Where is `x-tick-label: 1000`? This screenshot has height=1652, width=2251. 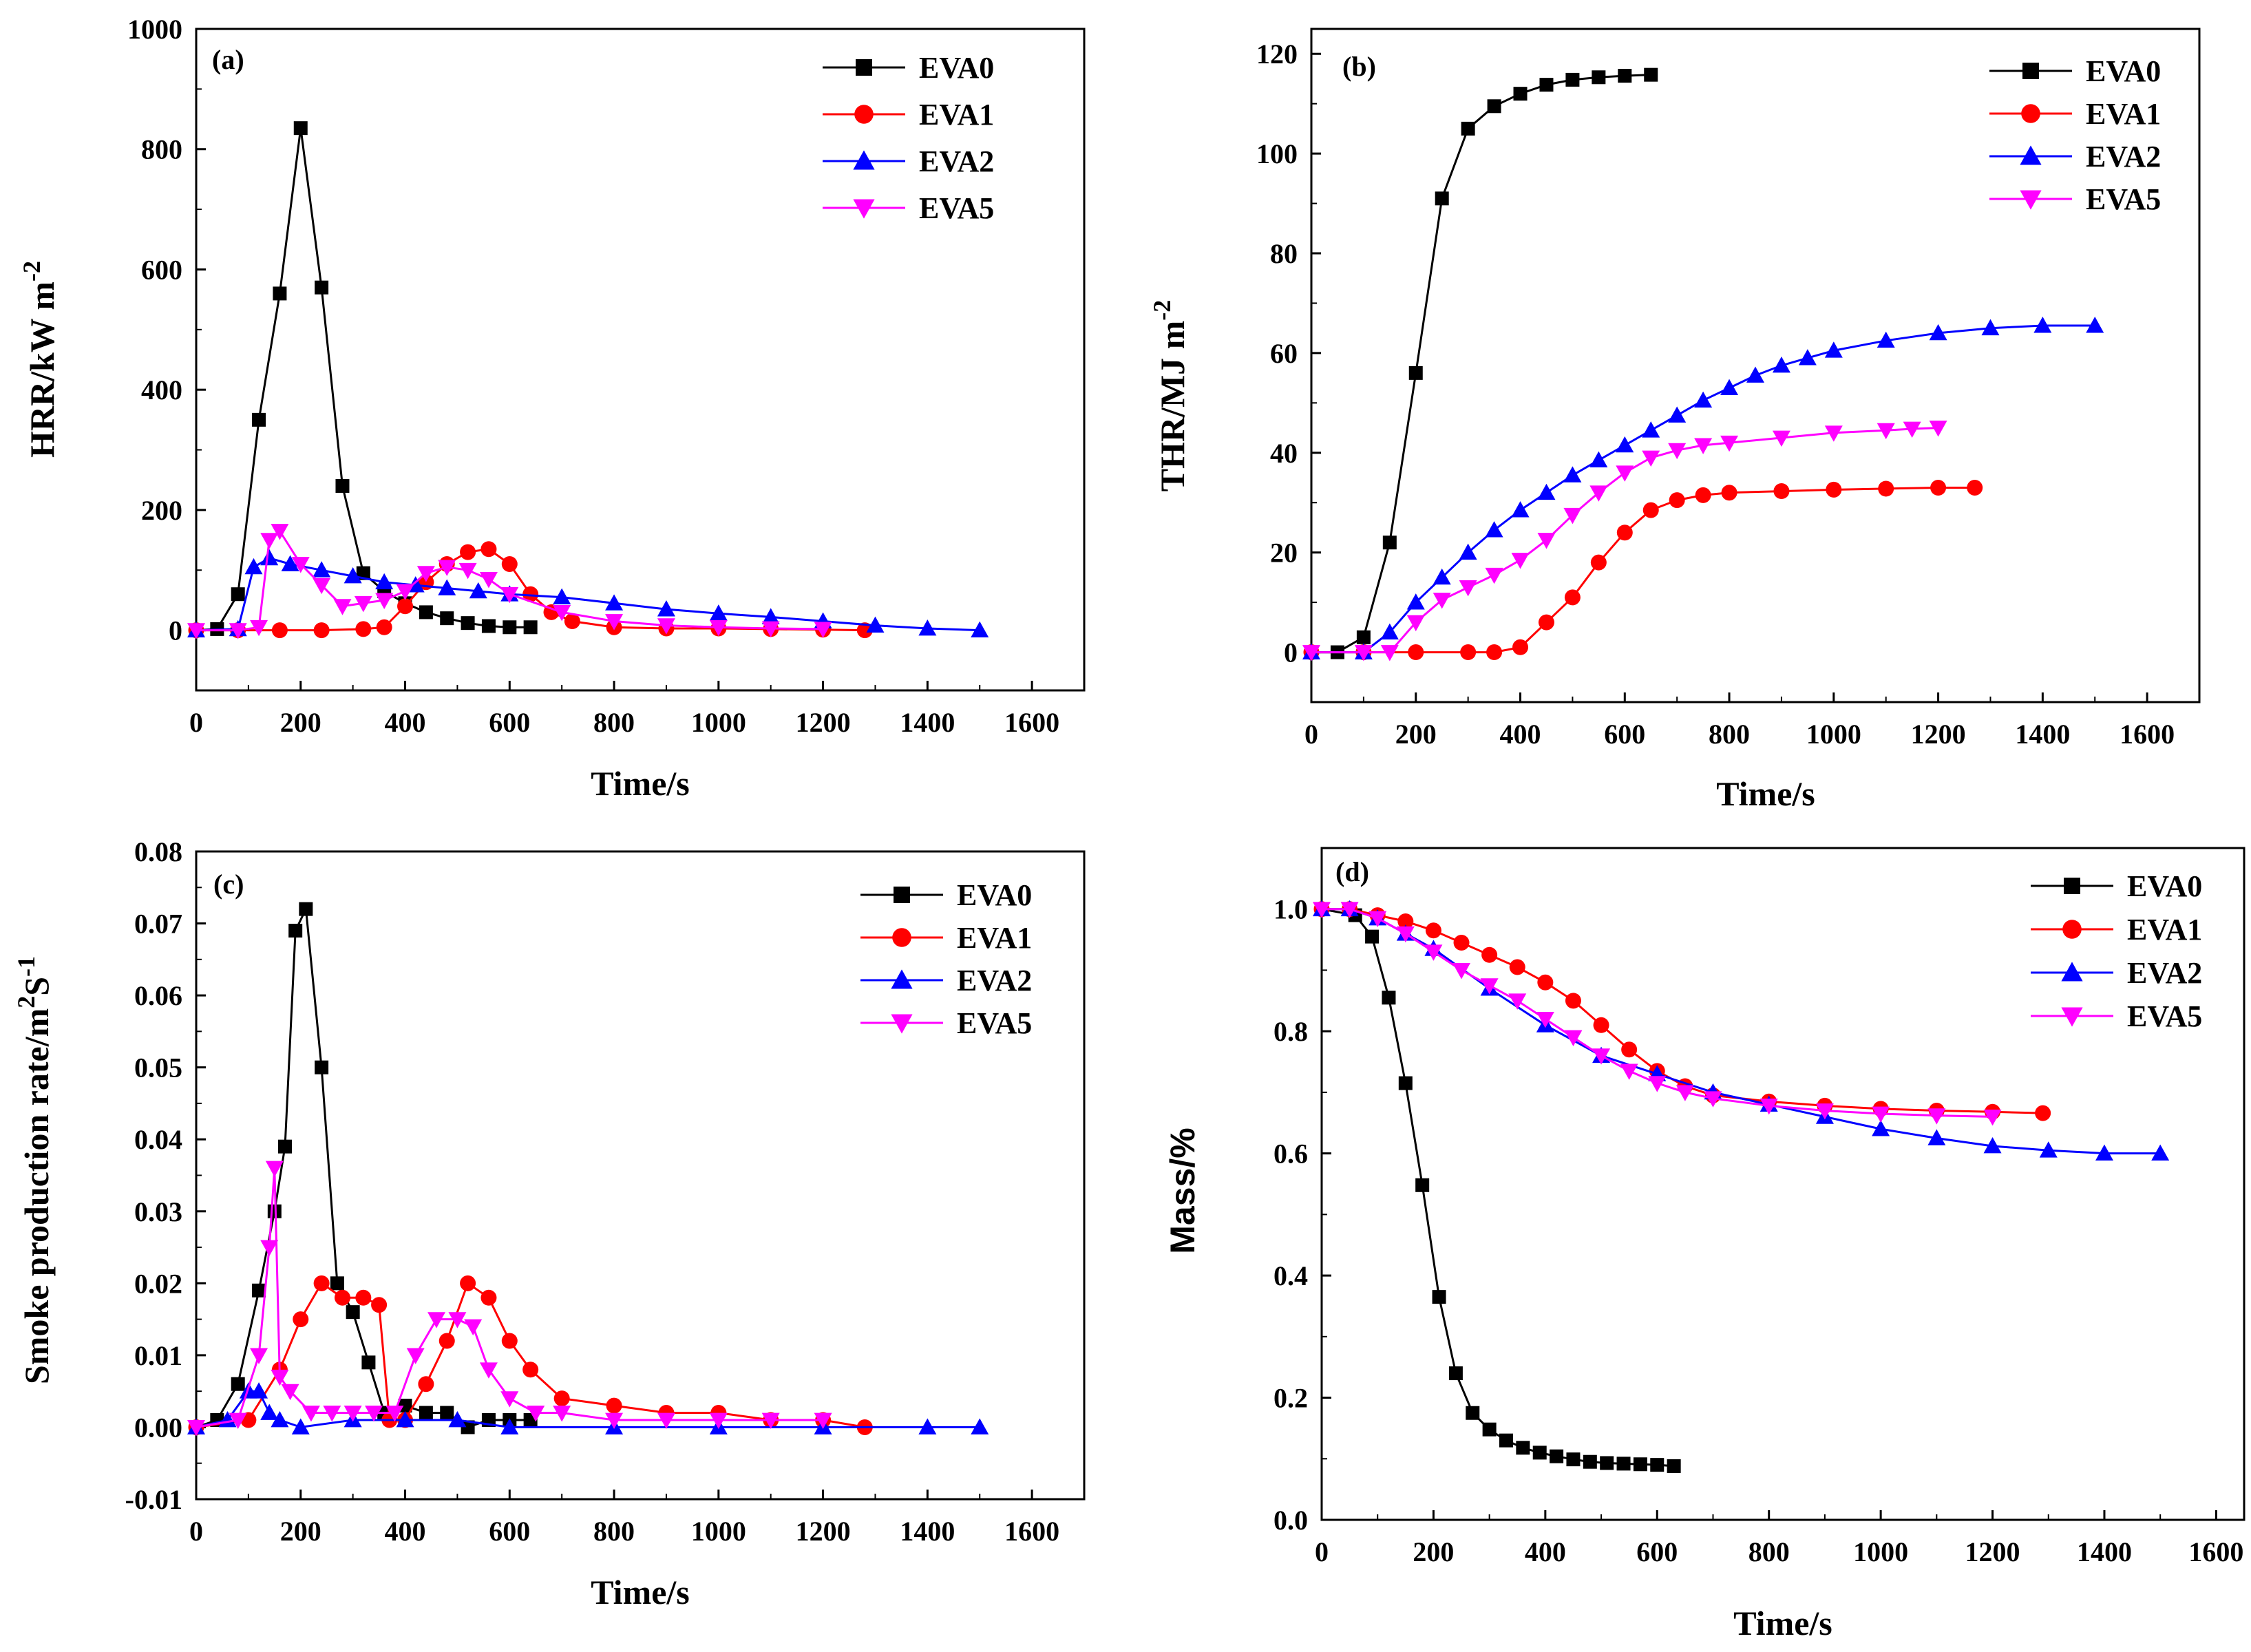
x-tick-label: 1000 is located at coordinates (1880, 1552).